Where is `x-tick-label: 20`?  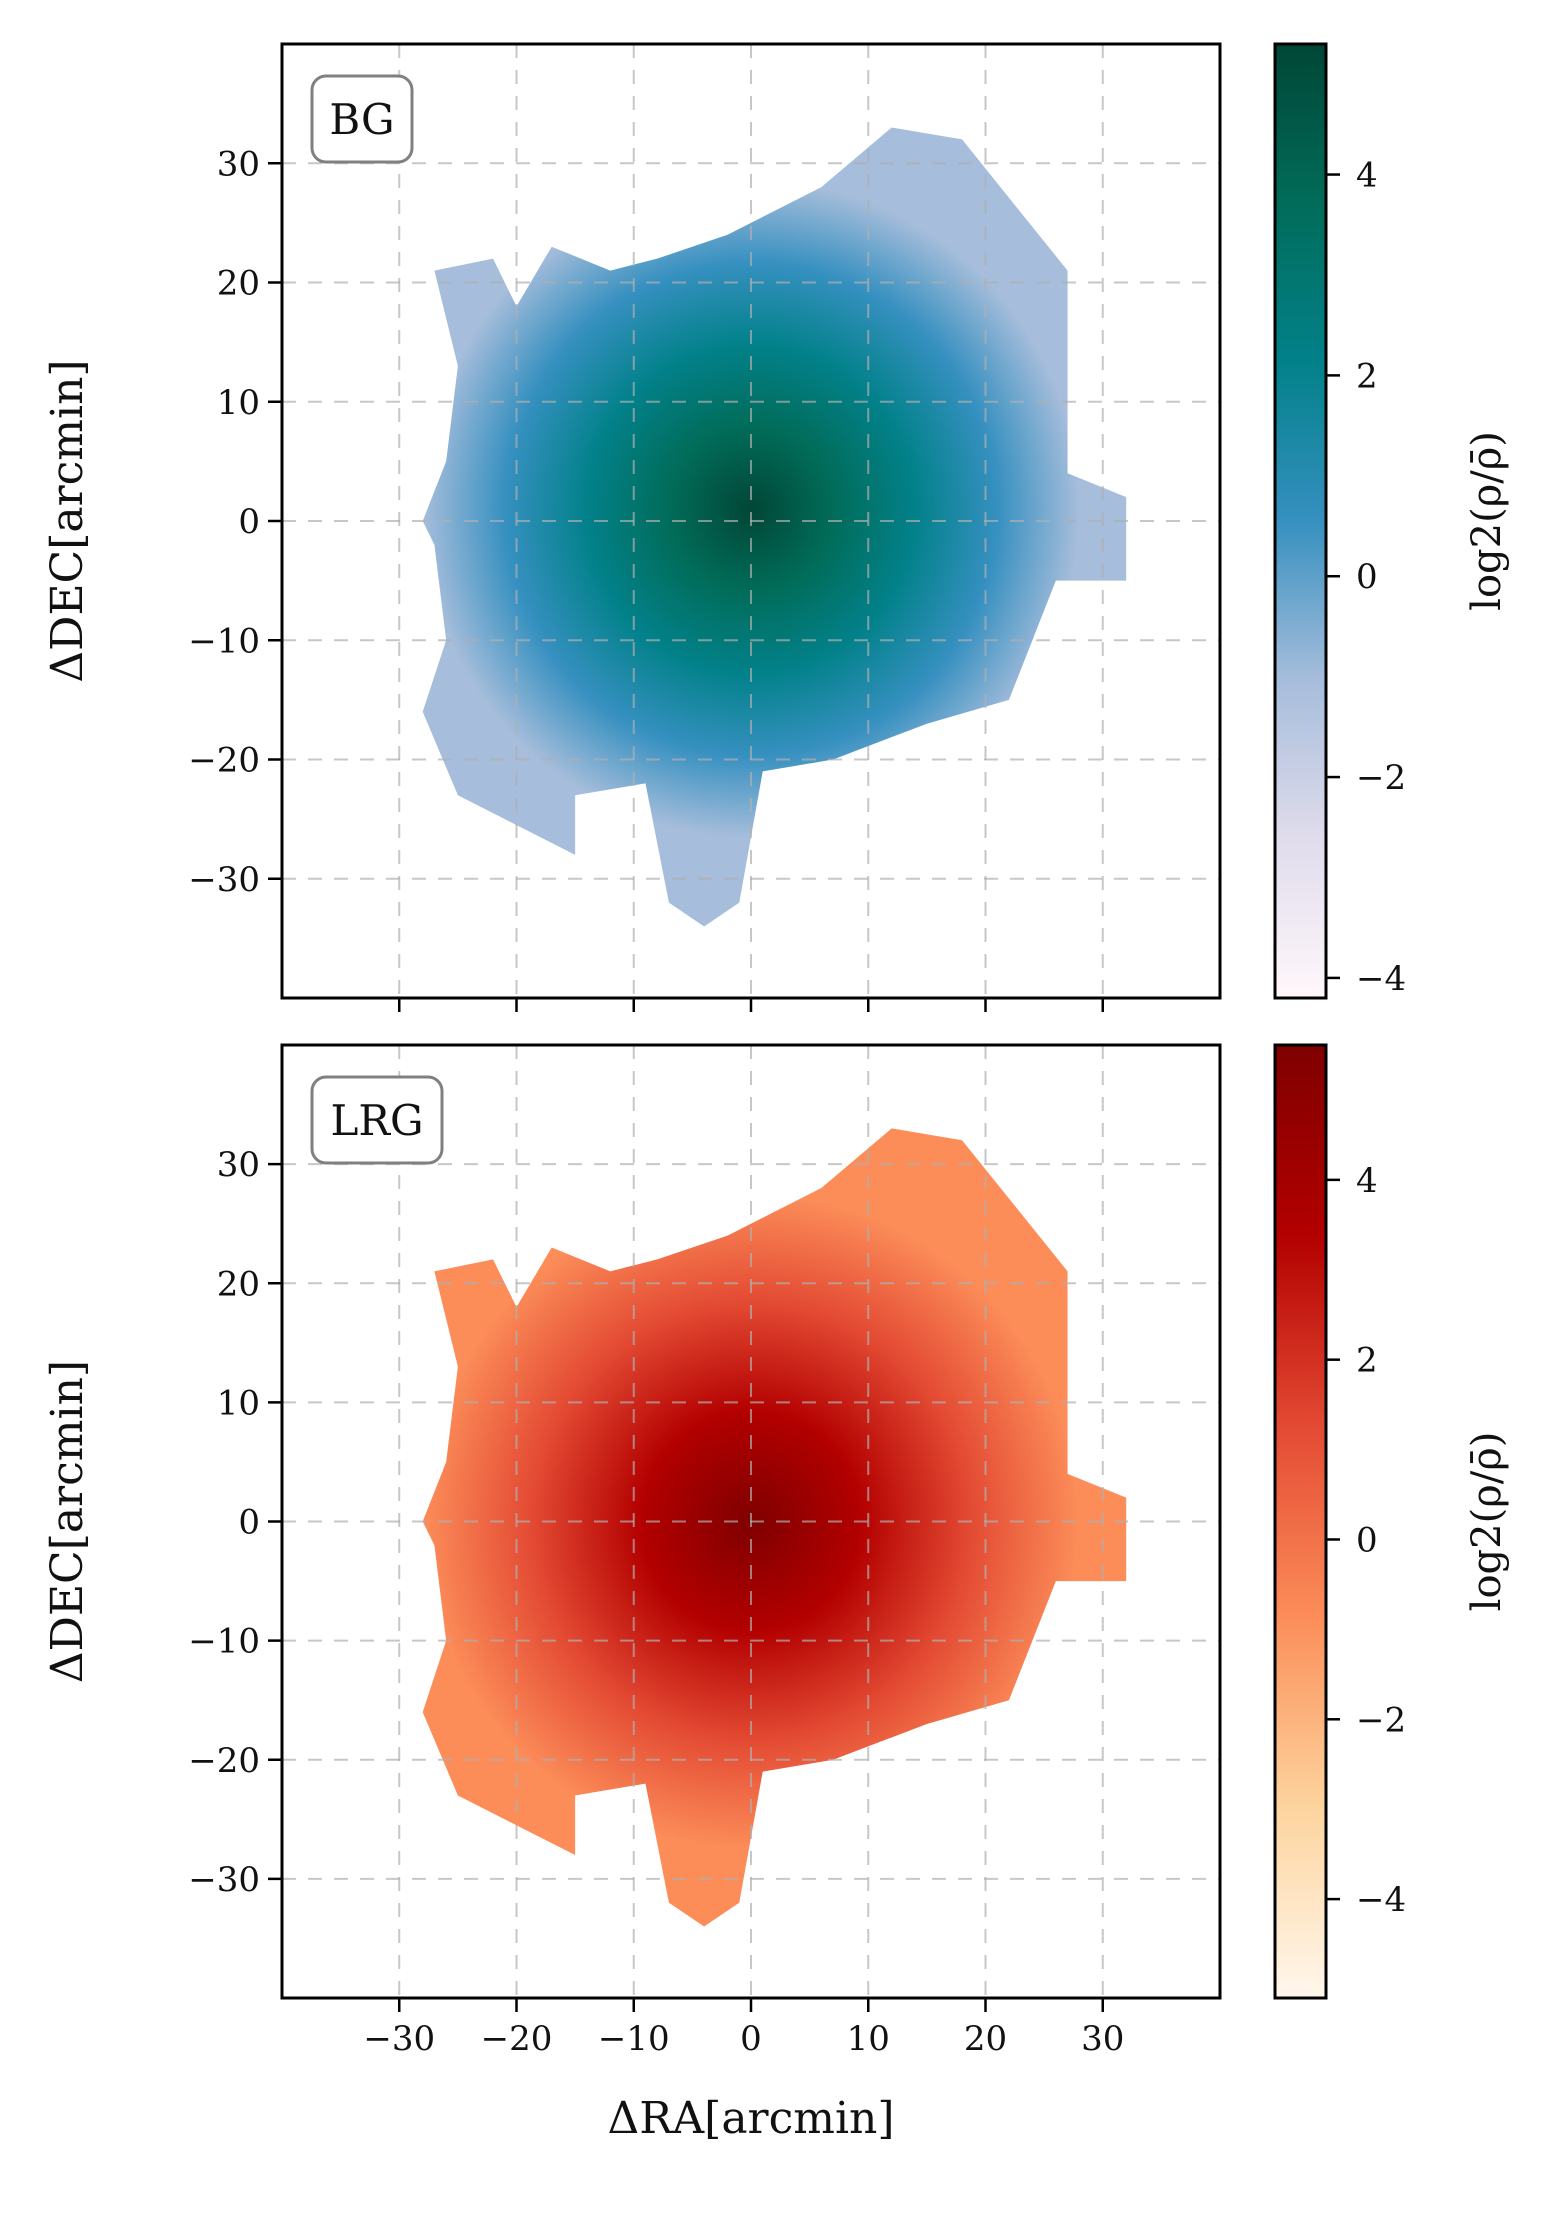
x-tick-label: 20 is located at coordinates (985, 2039).